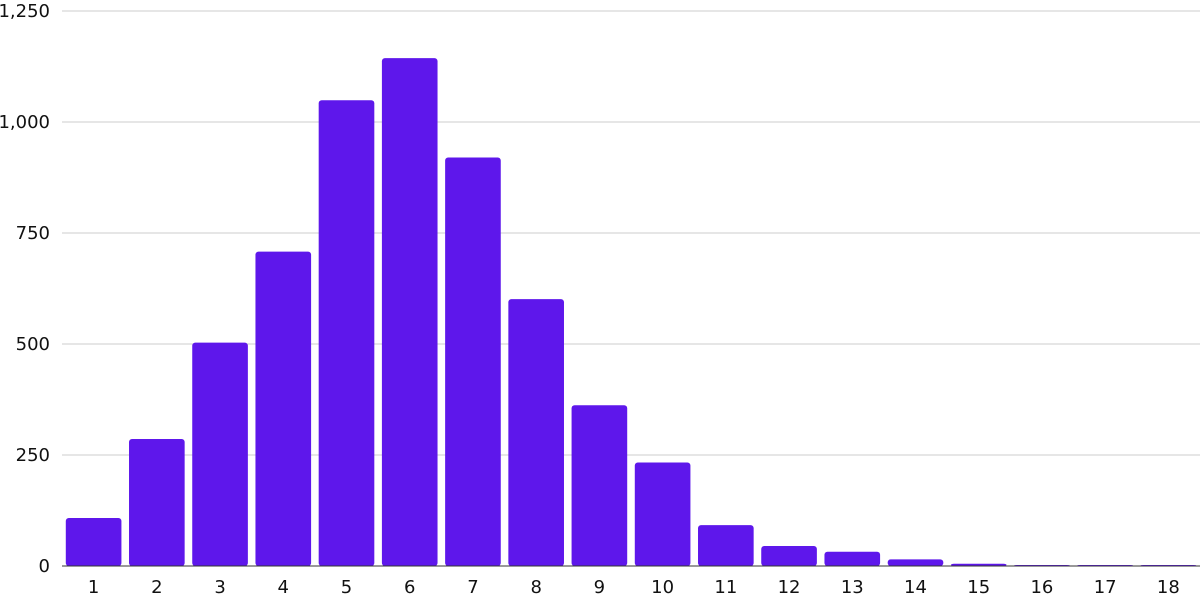 The image size is (1200, 600). What do you see at coordinates (599, 587) in the screenshot?
I see `x-tick-label: 9` at bounding box center [599, 587].